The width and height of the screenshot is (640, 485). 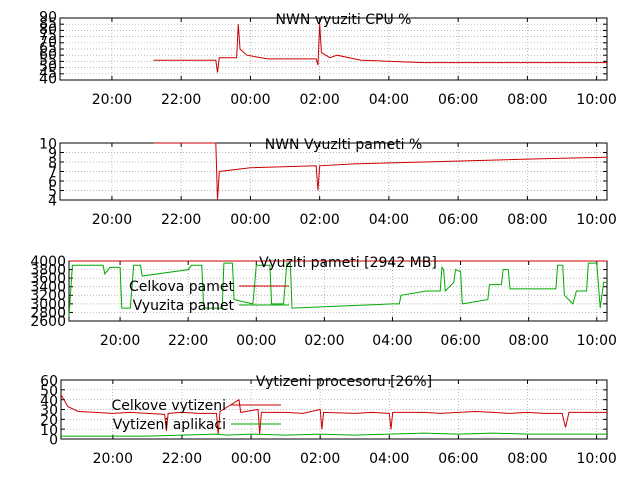 I want to click on y-tick-label: 4000, so click(x=48, y=262).